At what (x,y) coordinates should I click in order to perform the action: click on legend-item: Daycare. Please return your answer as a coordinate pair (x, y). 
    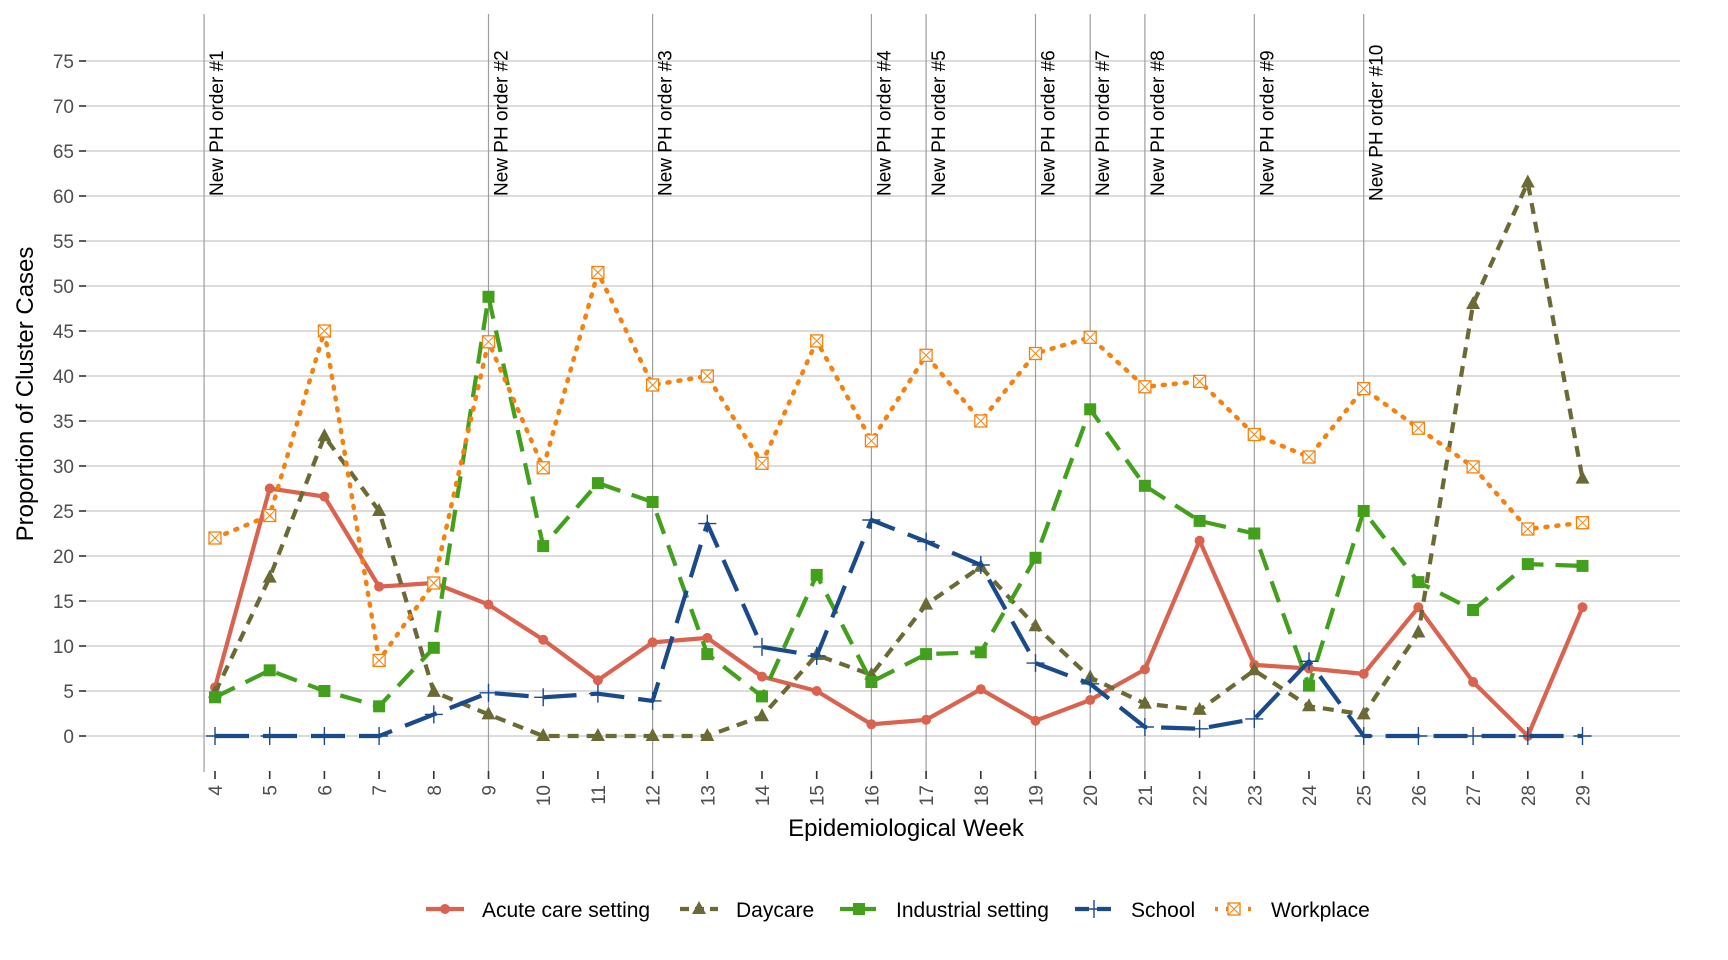
    Looking at the image, I should click on (747, 910).